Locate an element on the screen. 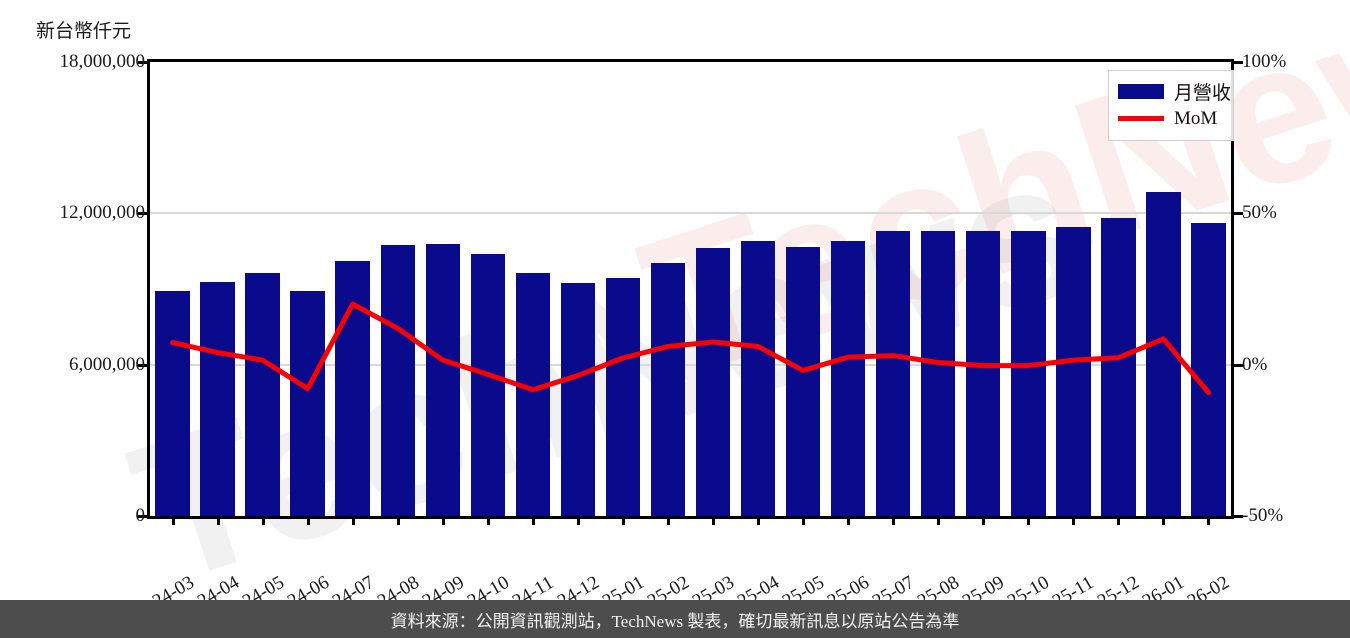 The width and height of the screenshot is (1350, 638). footer-source-bar: 資料來源：公開資訊觀測站，TechNews 製表，確切最新訊息以原站公告為準 is located at coordinates (675, 619).